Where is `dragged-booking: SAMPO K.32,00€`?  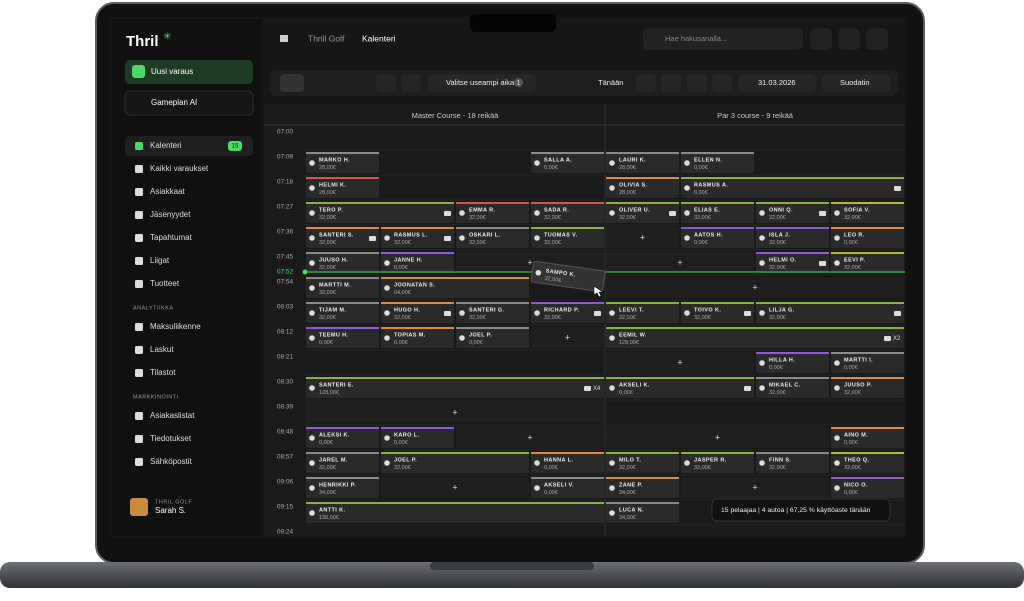 dragged-booking: SAMPO K.32,00€ is located at coordinates (568, 276).